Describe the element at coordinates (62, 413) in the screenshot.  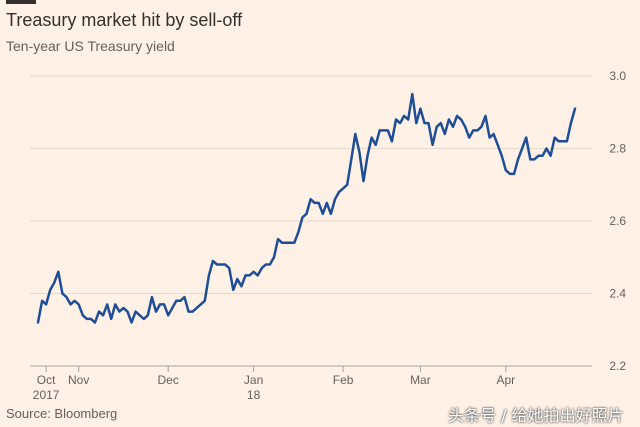
I see `source-note: Source: Bloomberg` at that location.